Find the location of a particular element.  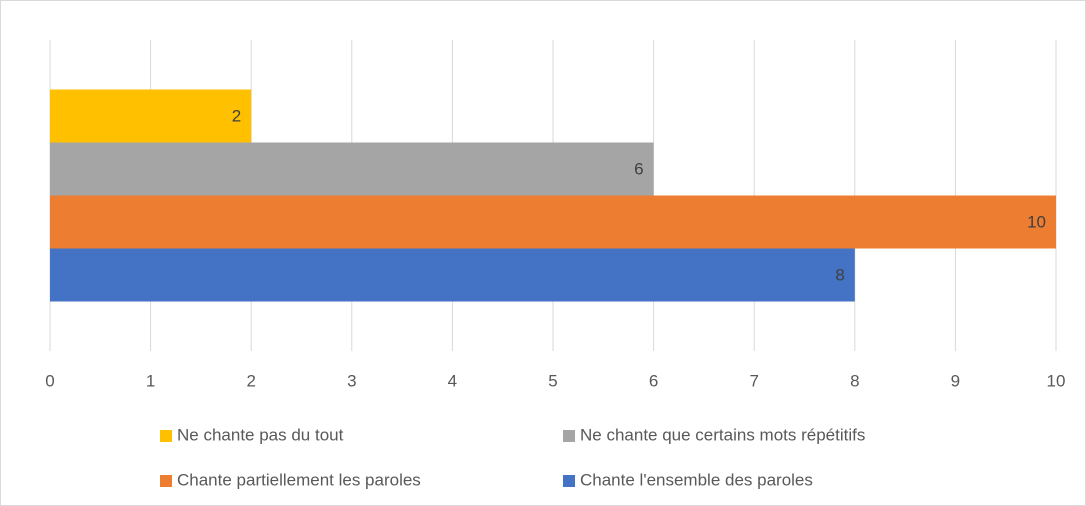

x-tick-label: 0 is located at coordinates (49, 380).